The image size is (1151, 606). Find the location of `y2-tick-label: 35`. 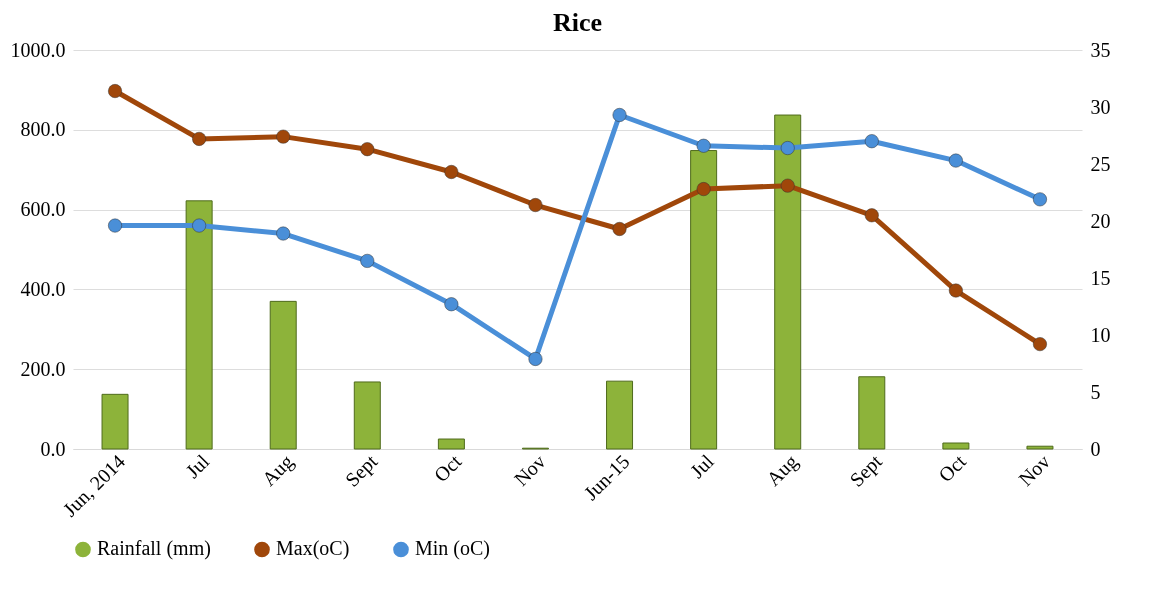

y2-tick-label: 35 is located at coordinates (1100, 49).